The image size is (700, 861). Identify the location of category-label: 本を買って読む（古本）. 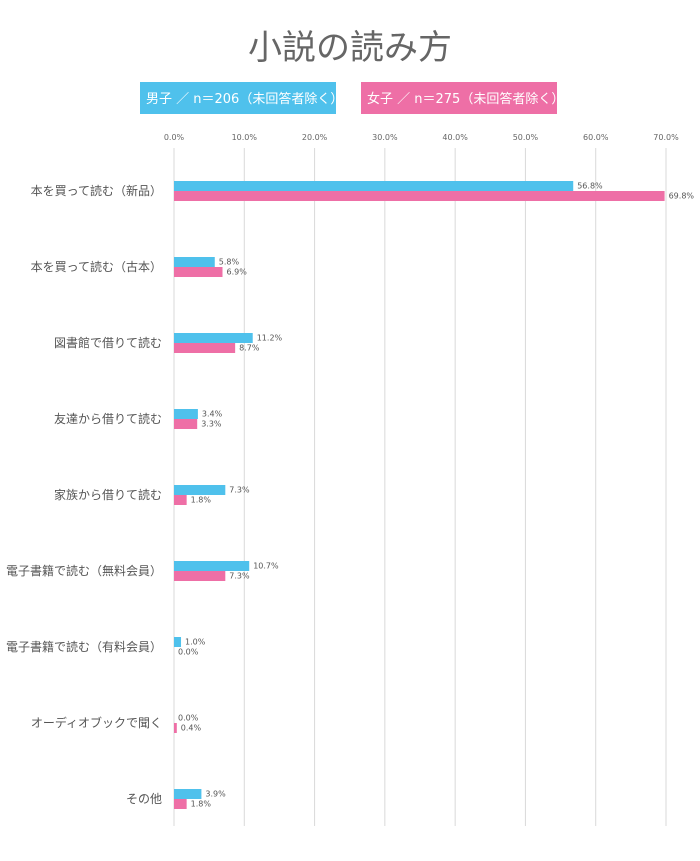
(96, 266).